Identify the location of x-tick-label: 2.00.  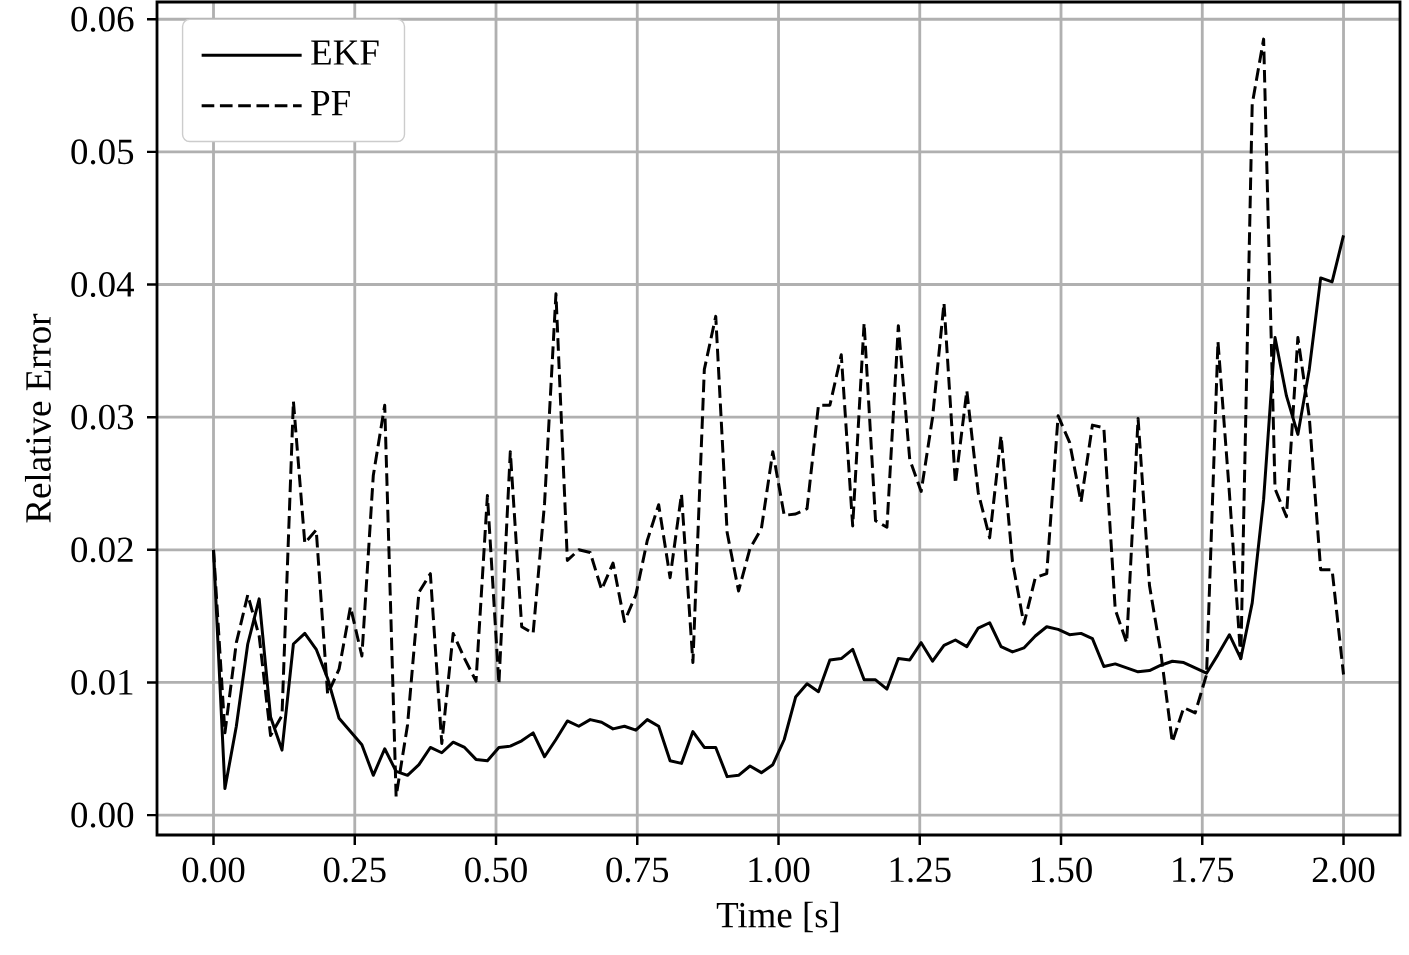
(1343, 870).